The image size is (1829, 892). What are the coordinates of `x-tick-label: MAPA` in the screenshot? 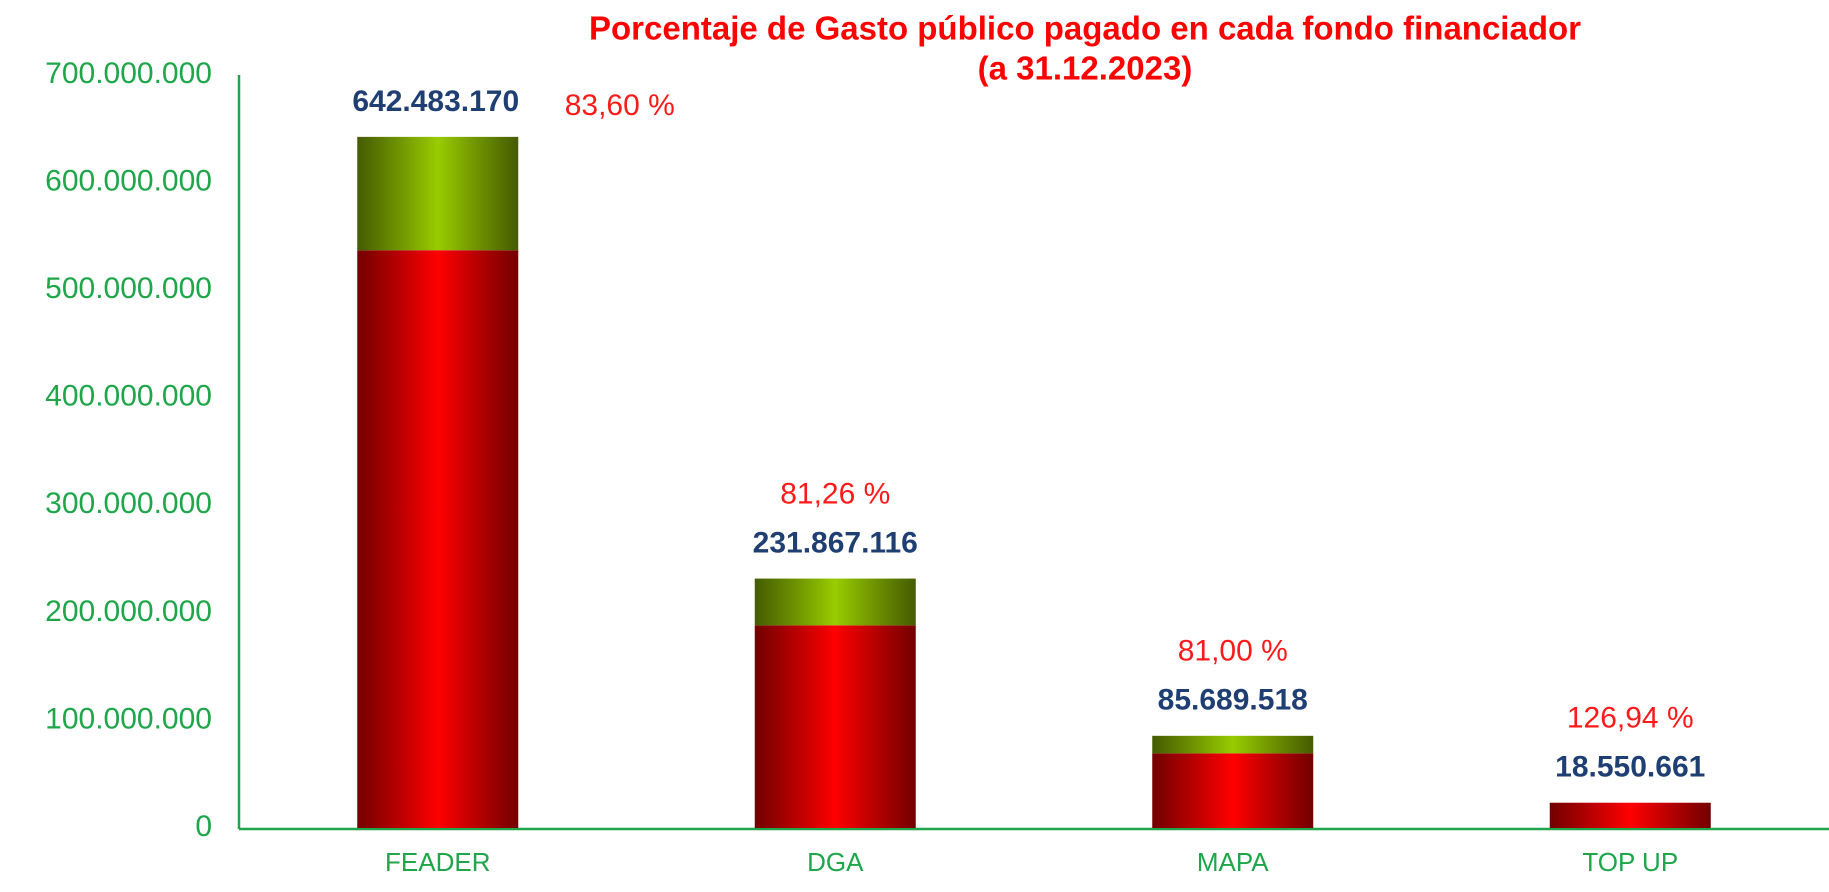 It's located at (1233, 862).